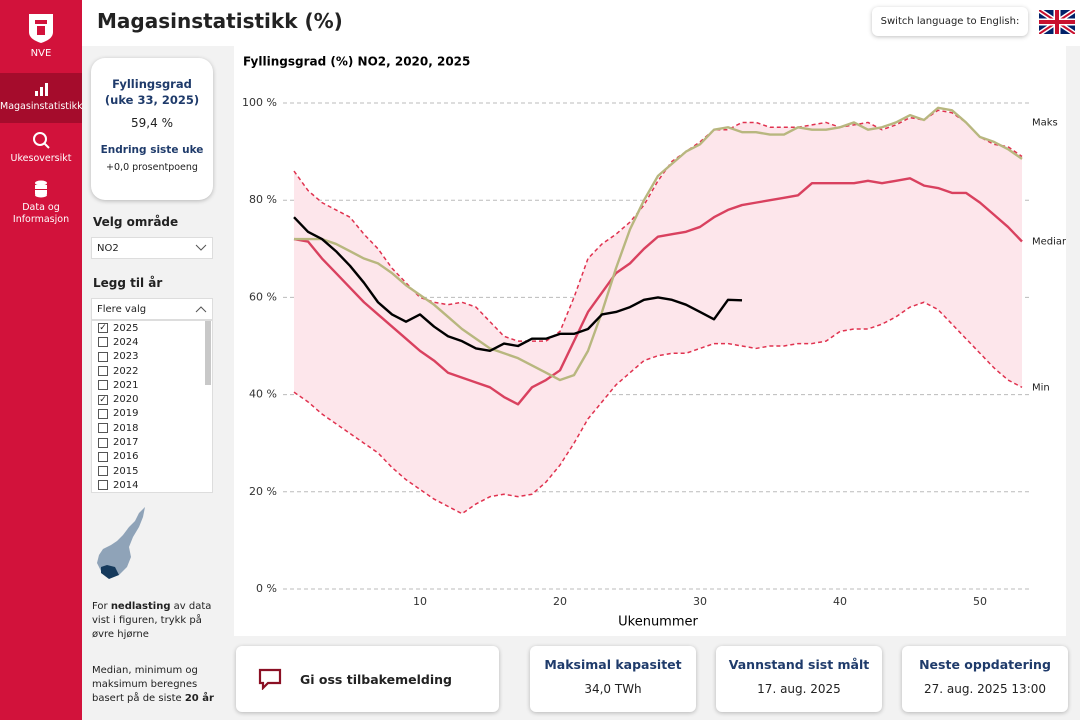  What do you see at coordinates (263, 491) in the screenshot?
I see `y-tick-label: 20 %` at bounding box center [263, 491].